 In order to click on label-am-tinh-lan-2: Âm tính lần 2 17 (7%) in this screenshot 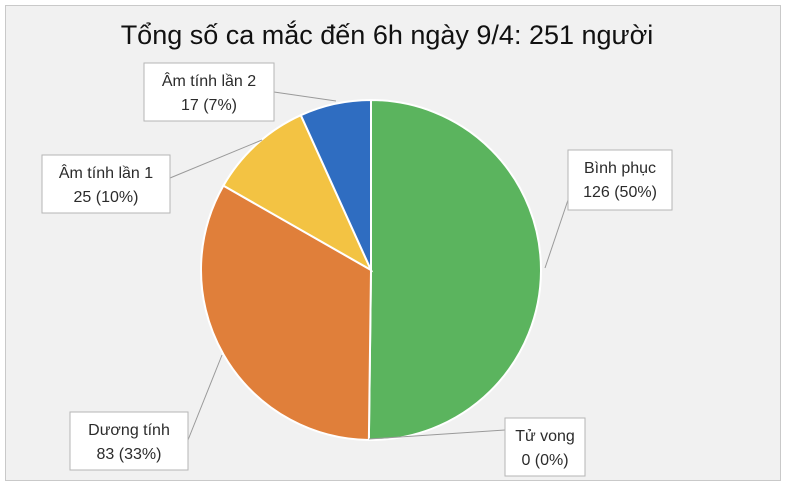, I will do `click(240, 92)`.